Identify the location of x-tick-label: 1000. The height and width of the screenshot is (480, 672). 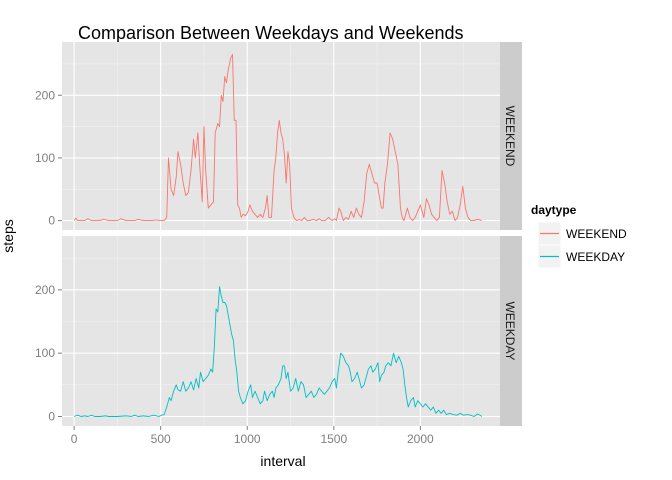
(247, 439).